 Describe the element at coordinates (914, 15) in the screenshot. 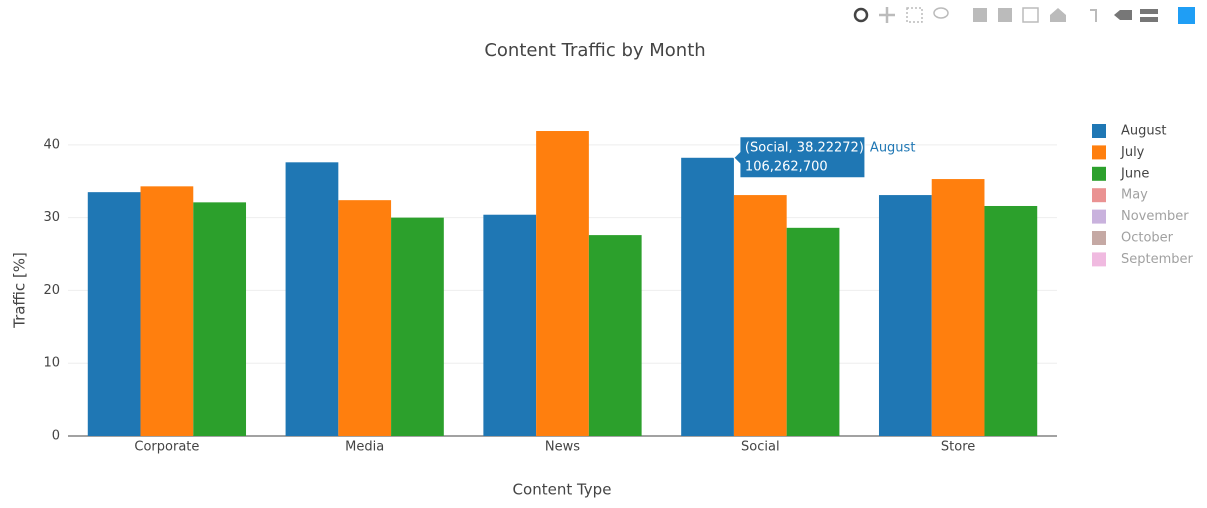

I see `box-select-button` at that location.